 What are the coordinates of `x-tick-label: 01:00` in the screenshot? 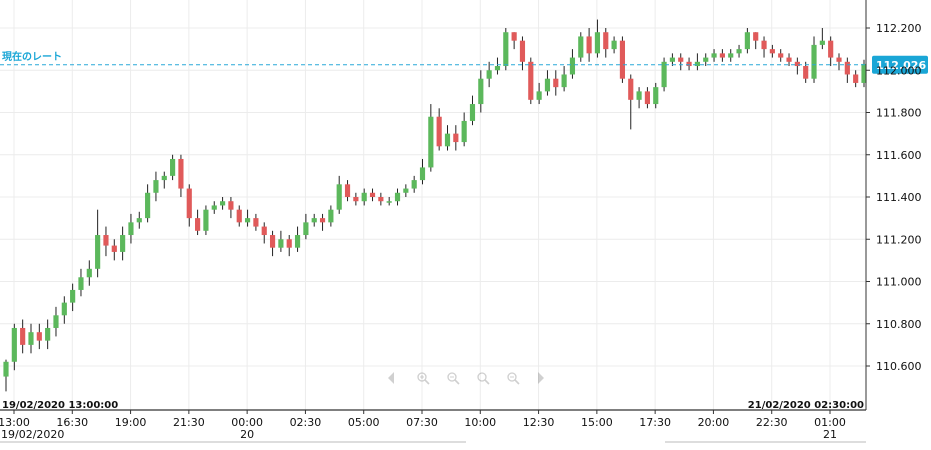 It's located at (830, 422).